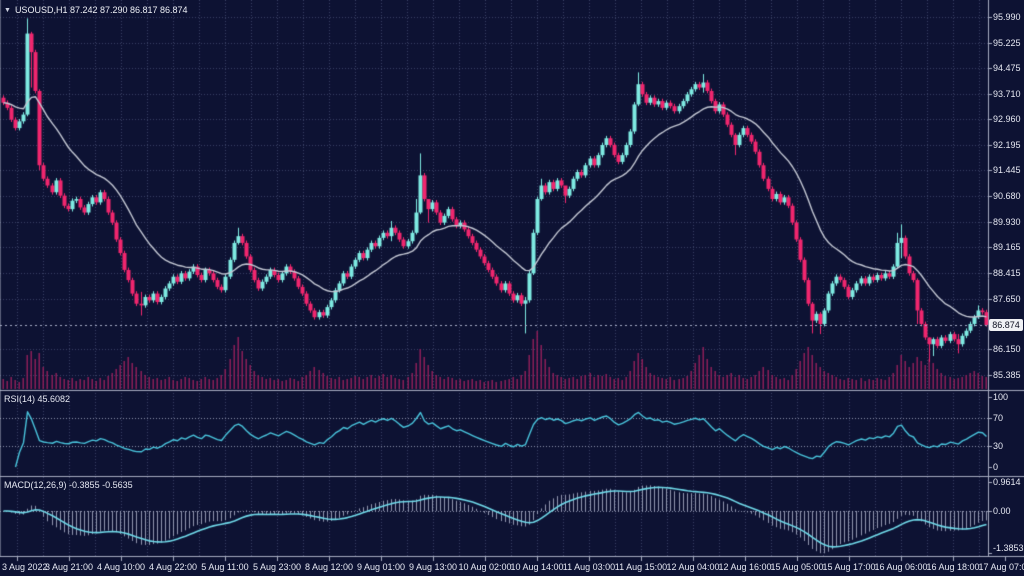 The height and width of the screenshot is (576, 1024). Describe the element at coordinates (1007, 482) in the screenshot. I see `macd-axis-label: 0.9614` at that location.